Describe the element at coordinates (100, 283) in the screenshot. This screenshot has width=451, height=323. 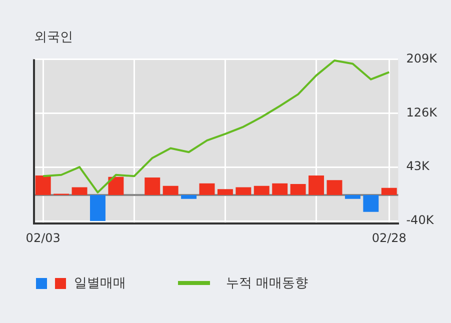
I see `legend-label: 일별매매` at that location.